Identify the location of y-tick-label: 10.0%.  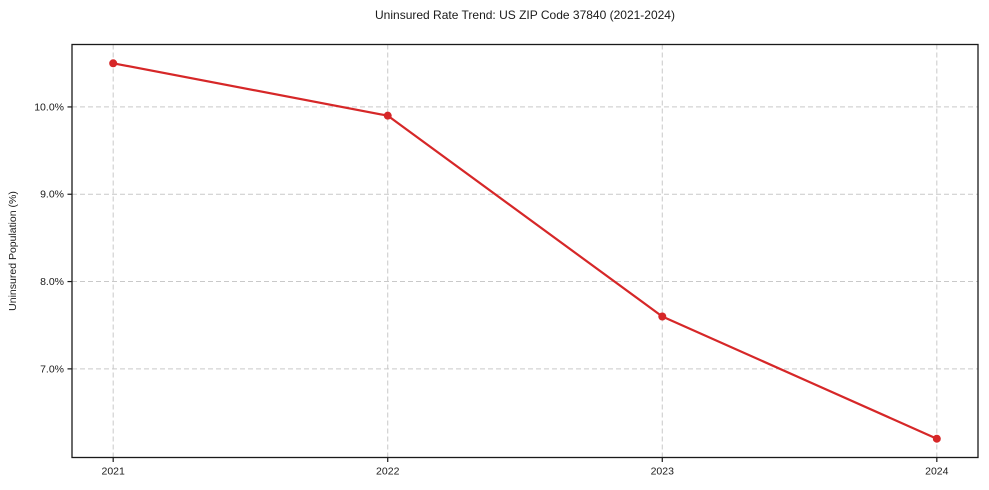
(49, 107).